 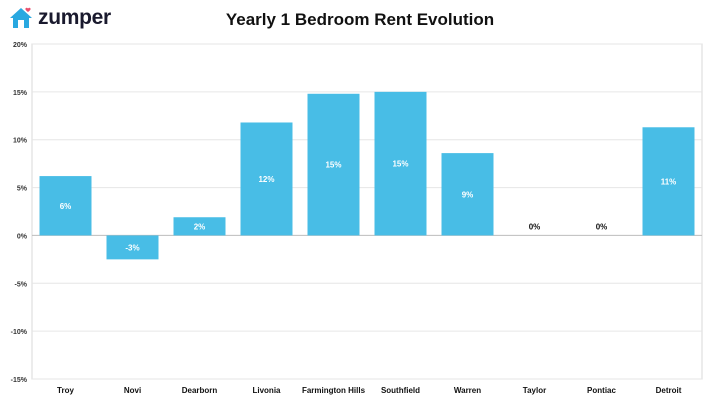 I want to click on data-label: 12%, so click(x=266, y=179).